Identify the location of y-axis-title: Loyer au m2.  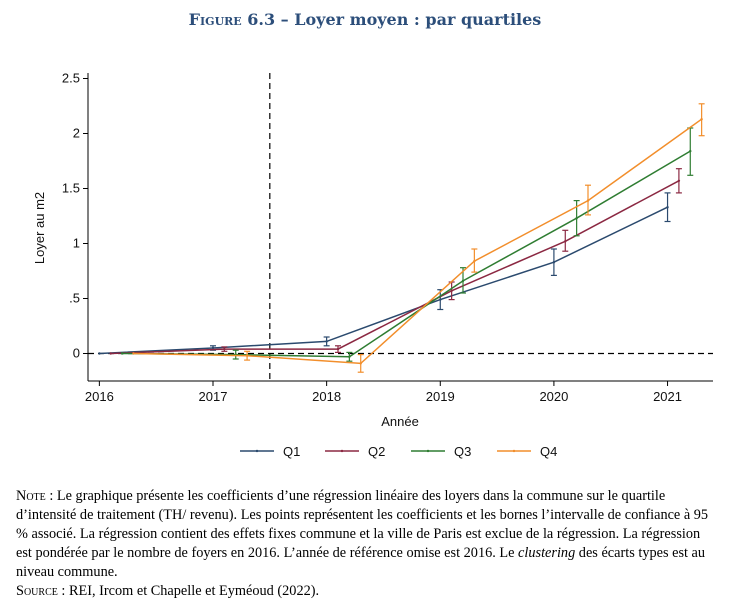
(39, 228).